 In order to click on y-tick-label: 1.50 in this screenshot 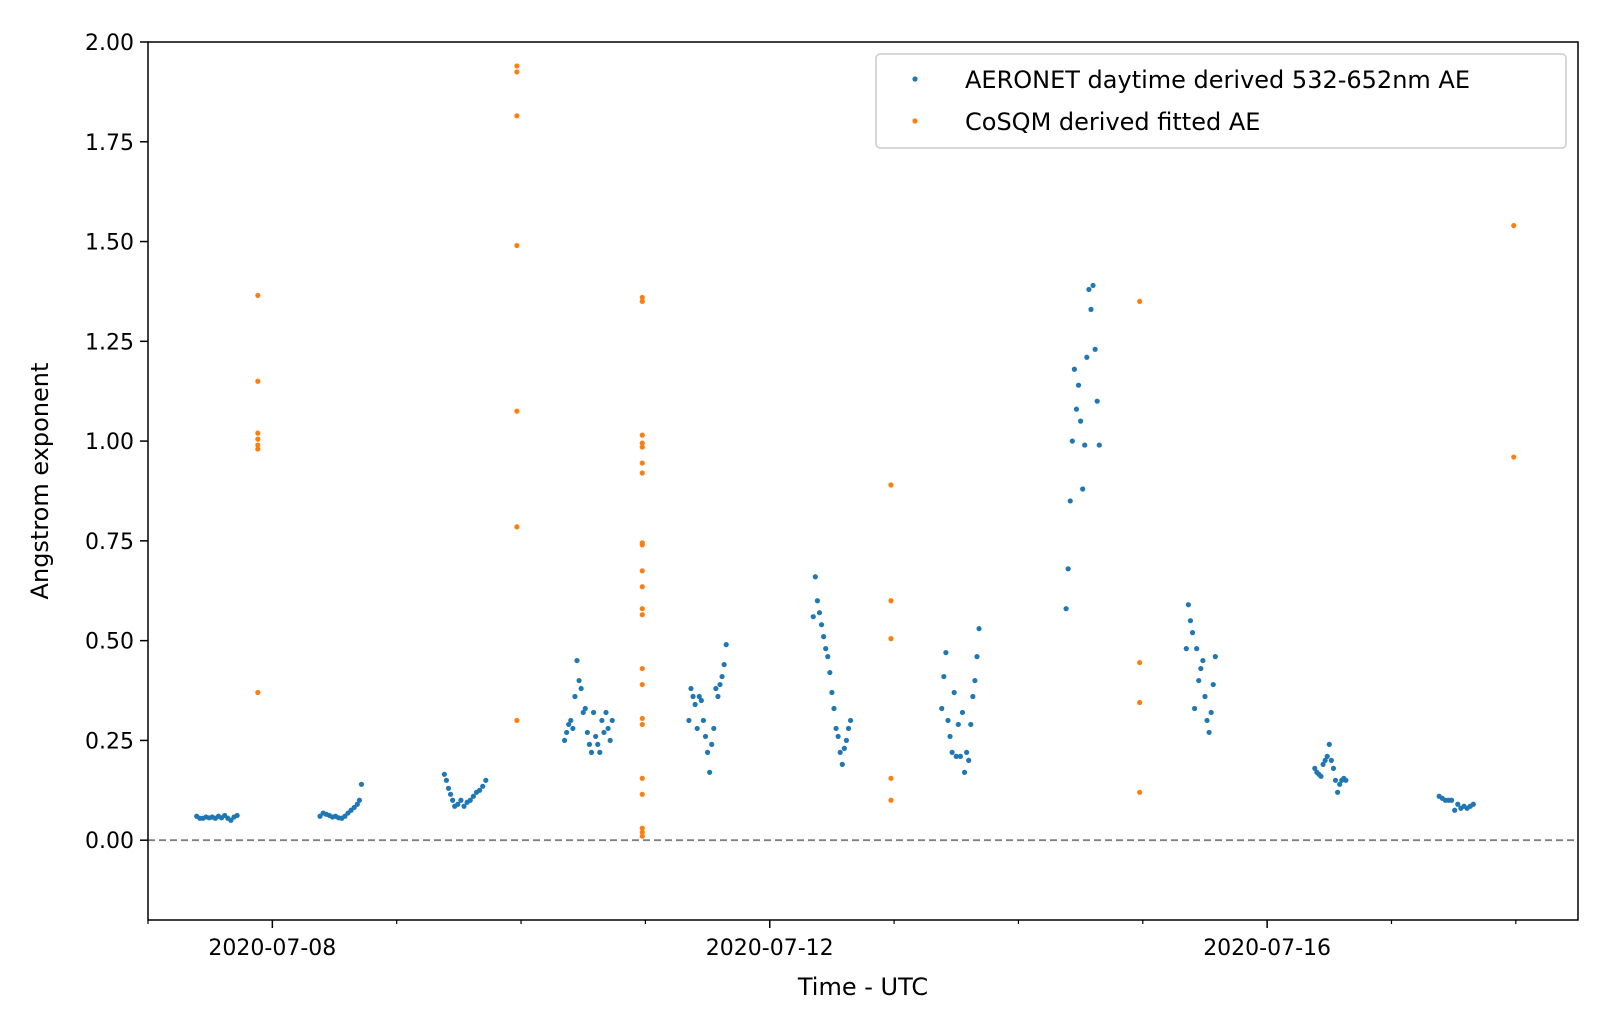, I will do `click(109, 243)`.